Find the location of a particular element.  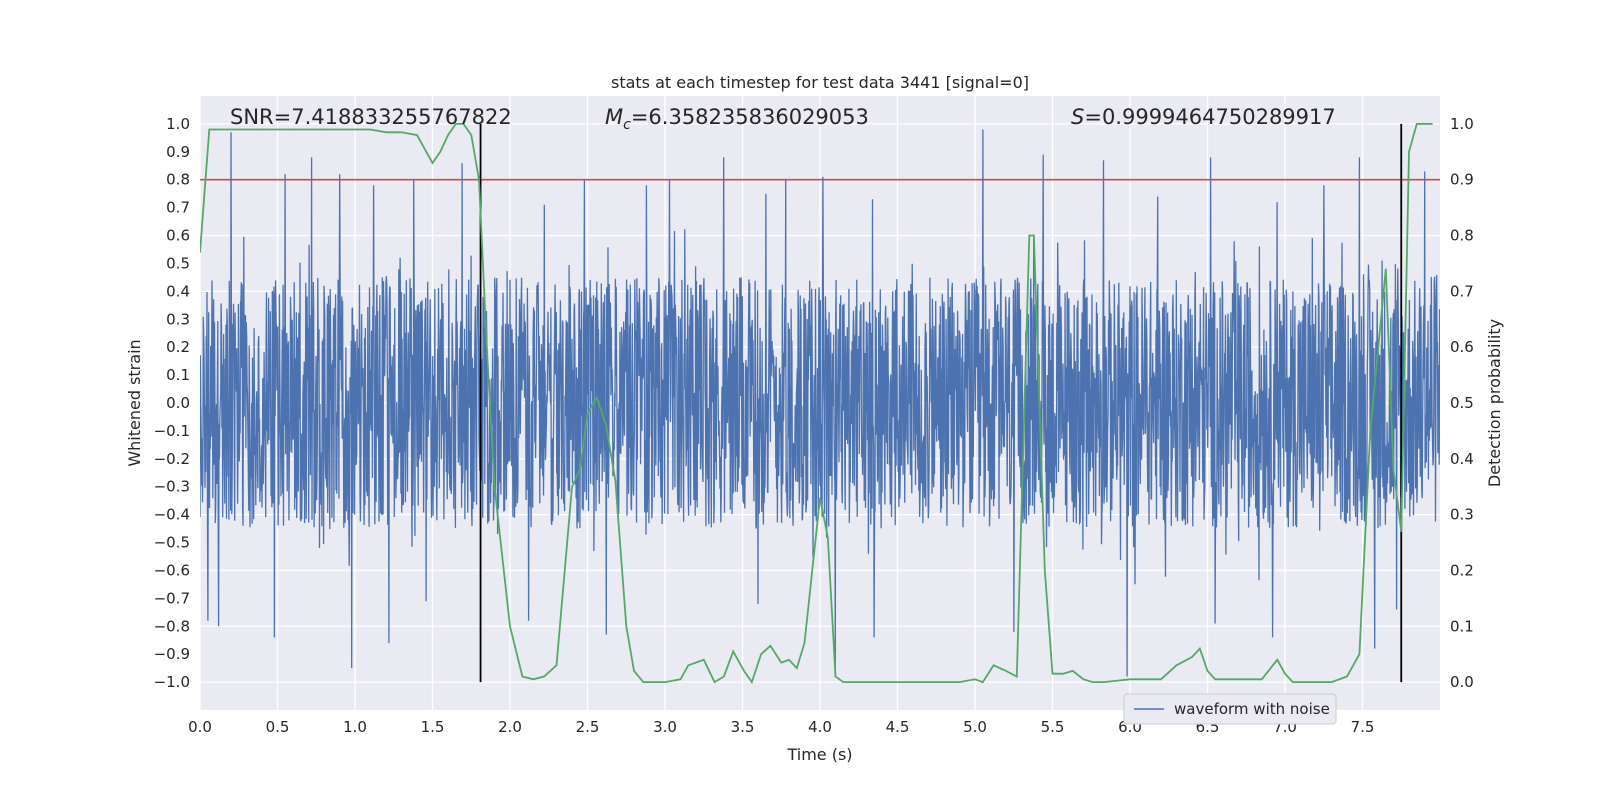

y2-tick-label: 0.6 is located at coordinates (1462, 347).